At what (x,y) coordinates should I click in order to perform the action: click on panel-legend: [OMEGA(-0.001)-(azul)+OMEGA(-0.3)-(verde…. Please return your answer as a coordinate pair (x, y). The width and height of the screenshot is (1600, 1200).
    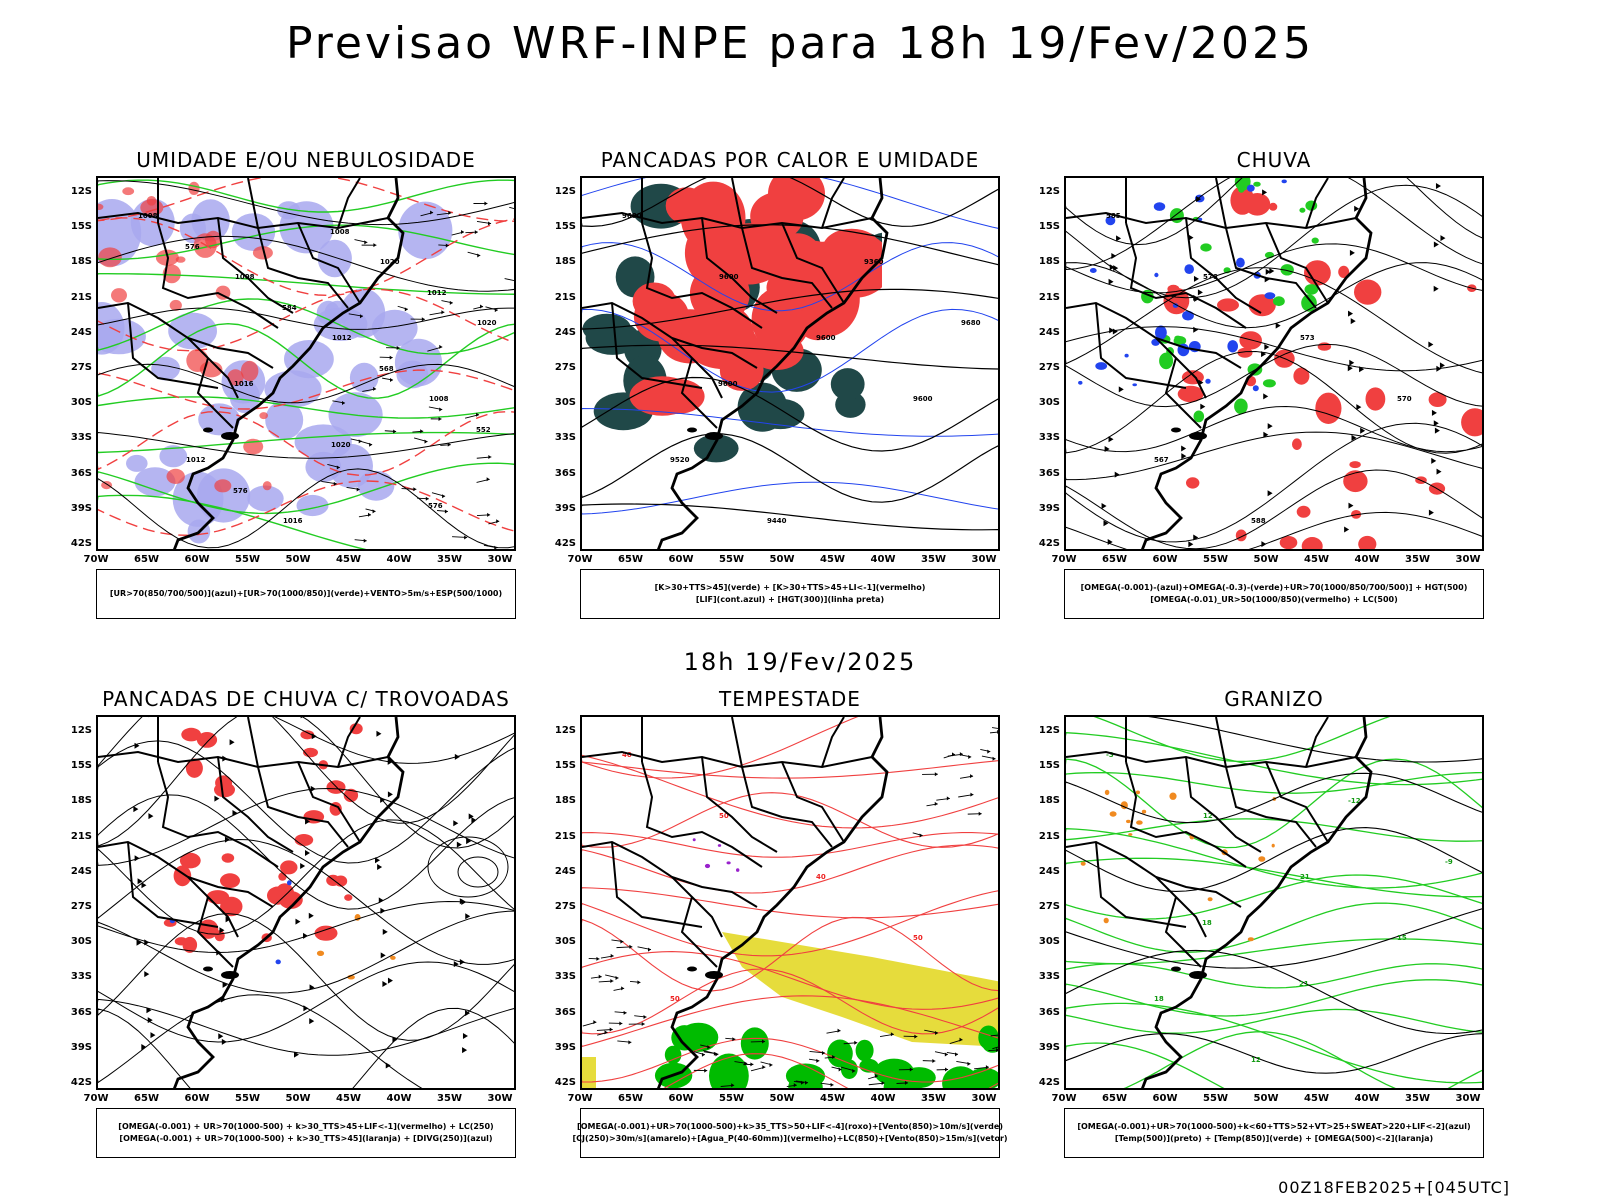
    Looking at the image, I should click on (1274, 594).